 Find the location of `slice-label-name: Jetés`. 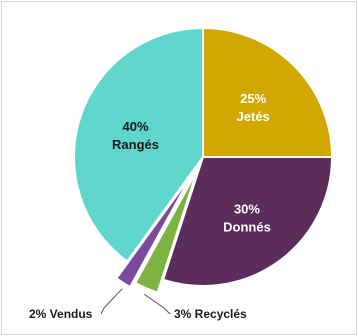

slice-label-name: Jetés is located at coordinates (253, 116).